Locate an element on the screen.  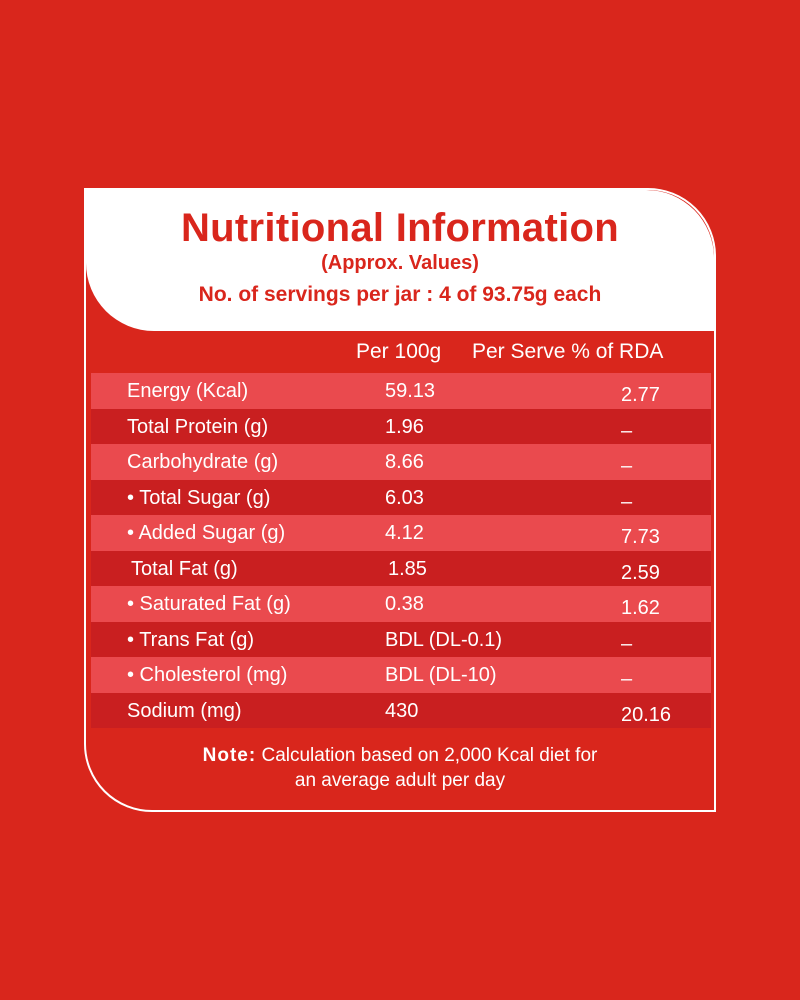
table-row: • Total Sugar (g) 6.03 – is located at coordinates (401, 497).